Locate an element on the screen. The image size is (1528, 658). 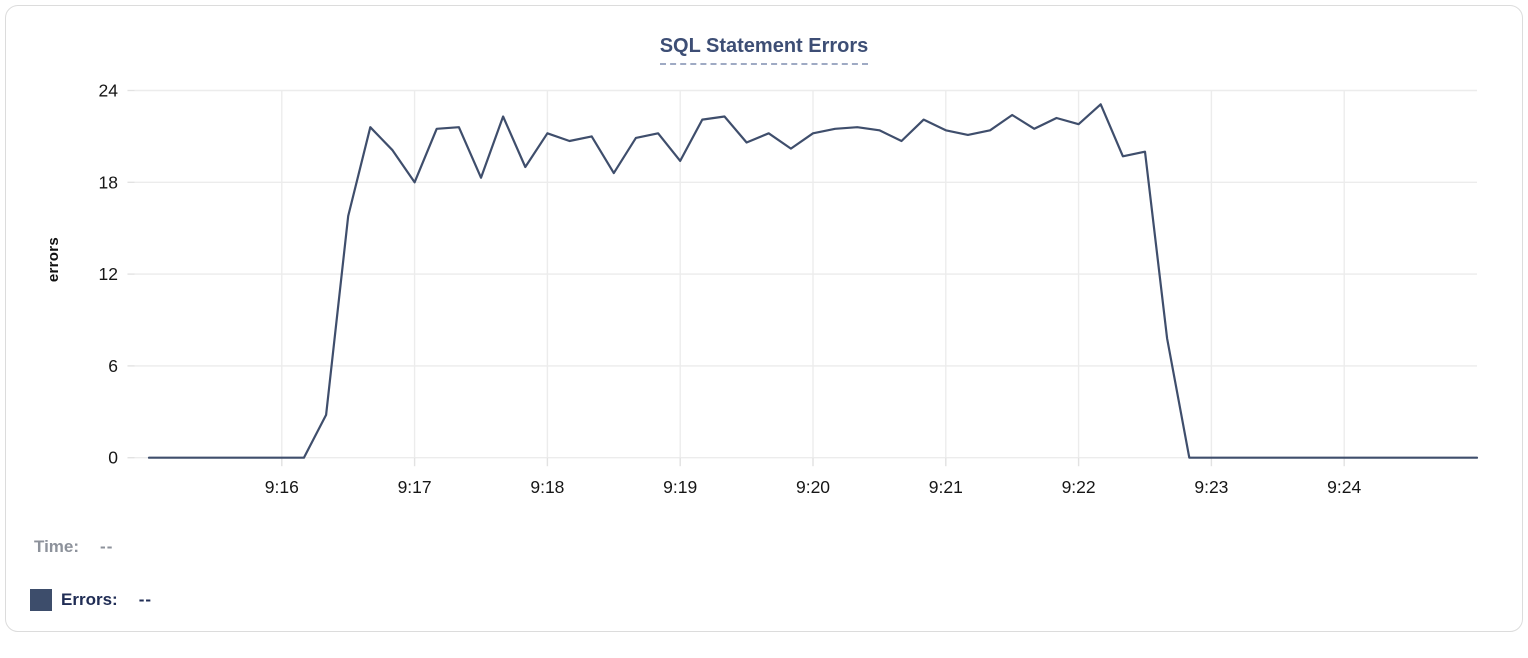
legend-errors-row: Errors: -- is located at coordinates (91, 600).